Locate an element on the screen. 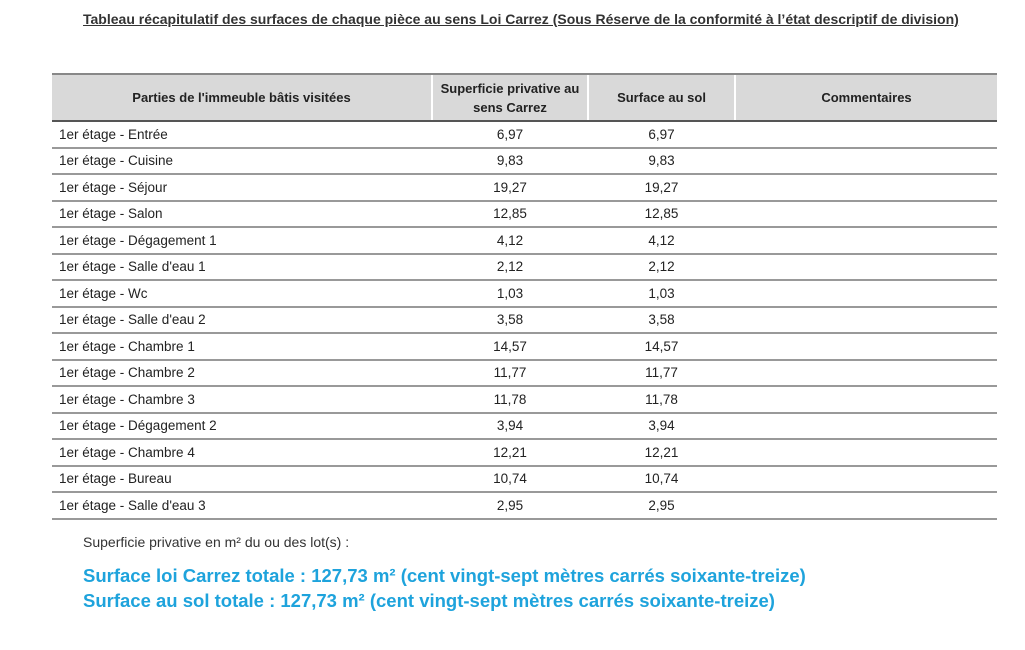 This screenshot has width=1025, height=650. room-cell: 1er étage - Séjour is located at coordinates (242, 188).